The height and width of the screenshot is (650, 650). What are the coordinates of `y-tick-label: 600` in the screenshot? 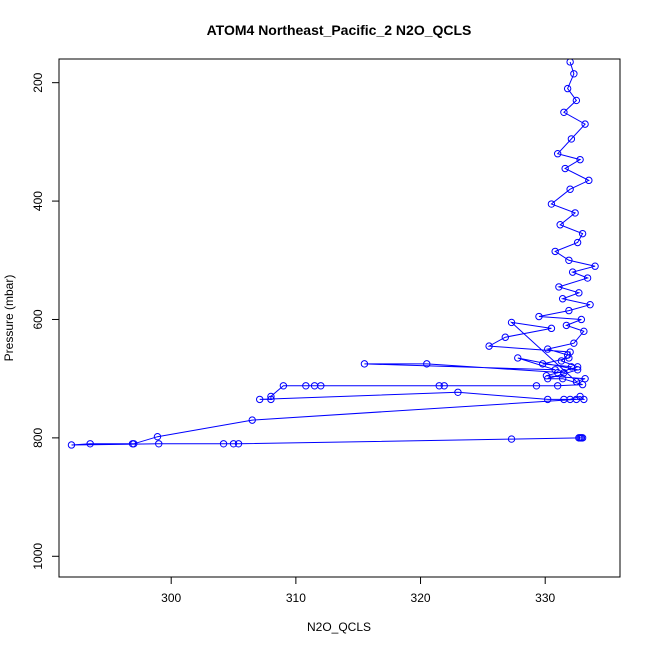 It's located at (38, 319).